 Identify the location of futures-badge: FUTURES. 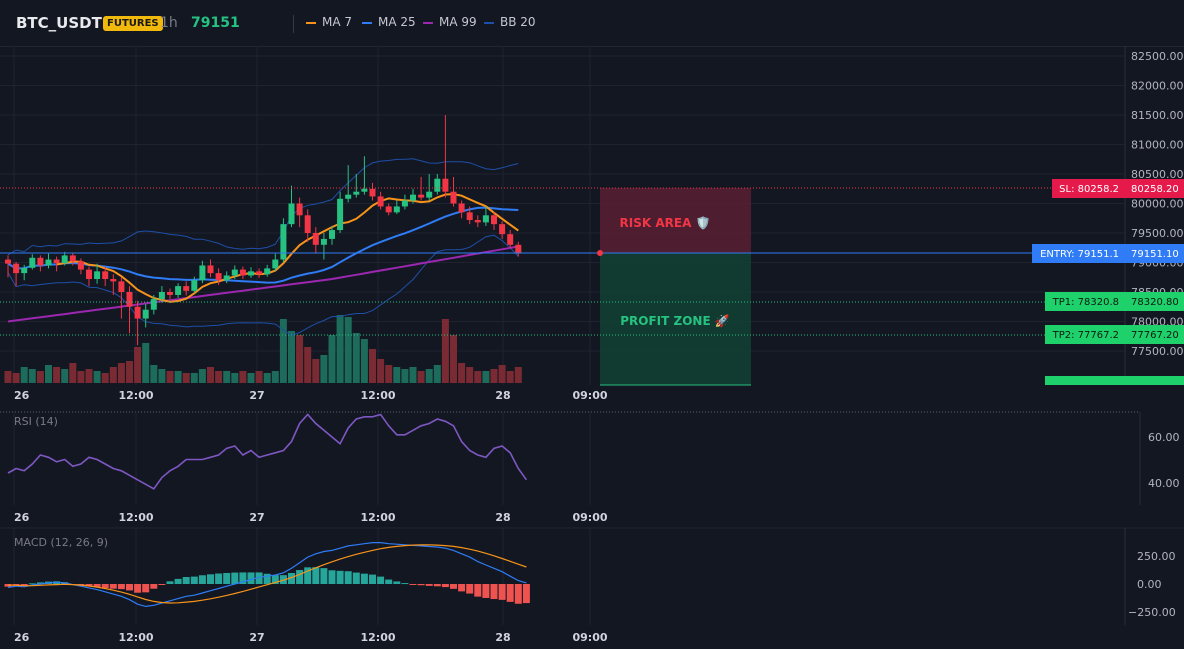
(133, 23).